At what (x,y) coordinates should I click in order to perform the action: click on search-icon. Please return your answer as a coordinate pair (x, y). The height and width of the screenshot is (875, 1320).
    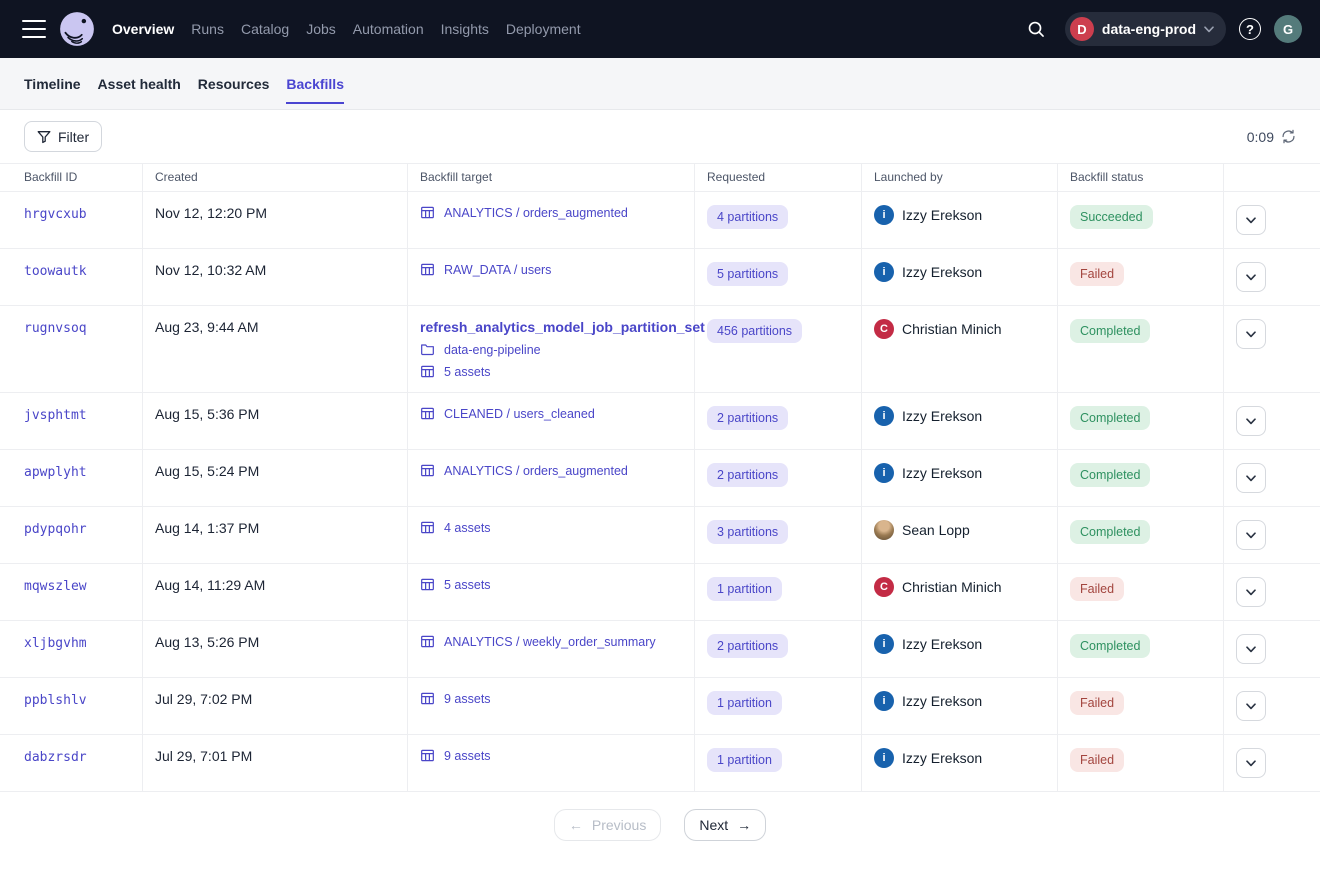
    Looking at the image, I should click on (1037, 29).